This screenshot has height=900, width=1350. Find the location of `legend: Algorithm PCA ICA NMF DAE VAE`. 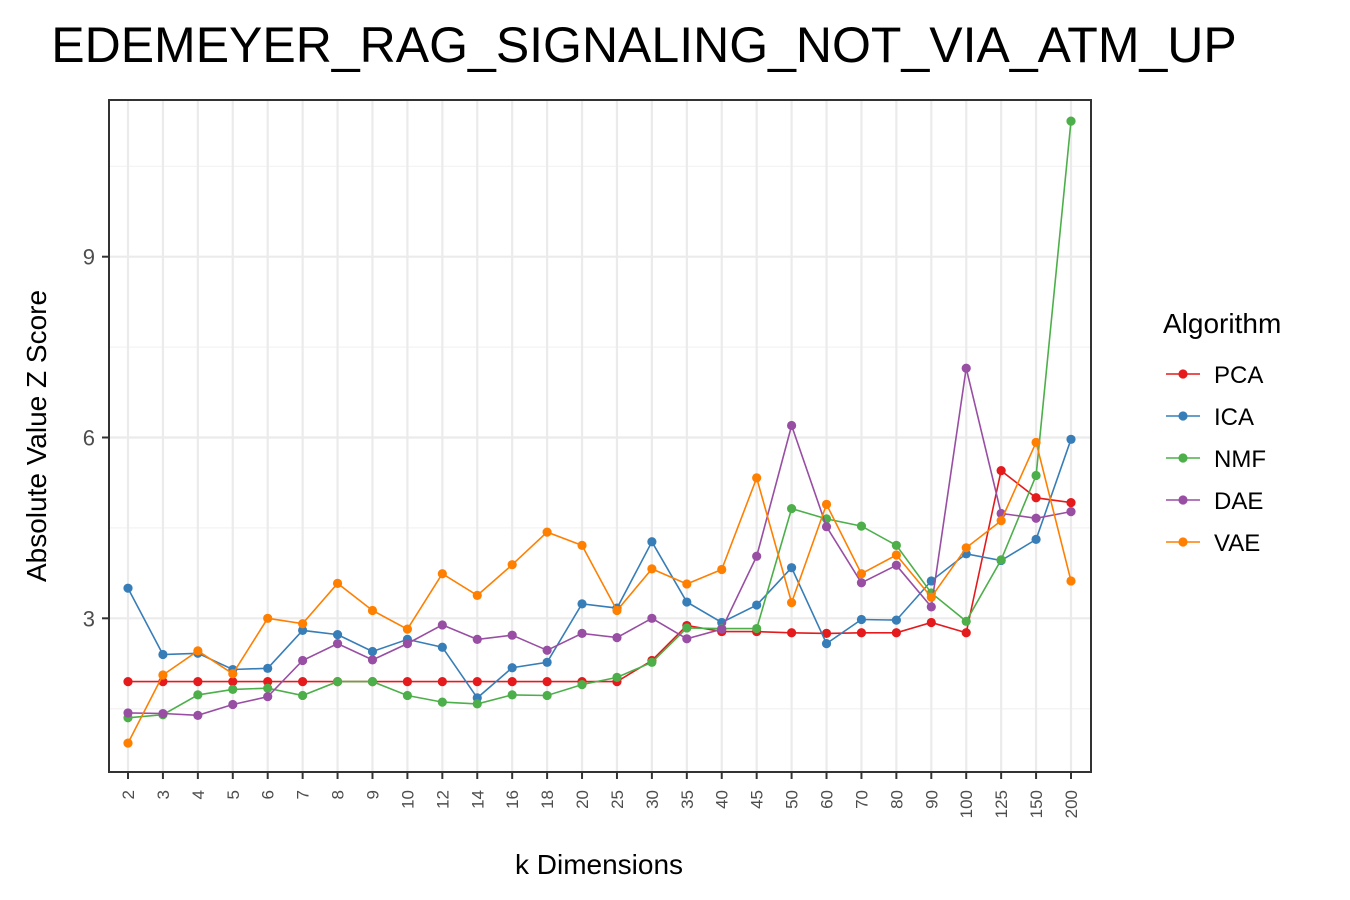

legend: Algorithm PCA ICA NMF DAE VAE is located at coordinates (1222, 432).